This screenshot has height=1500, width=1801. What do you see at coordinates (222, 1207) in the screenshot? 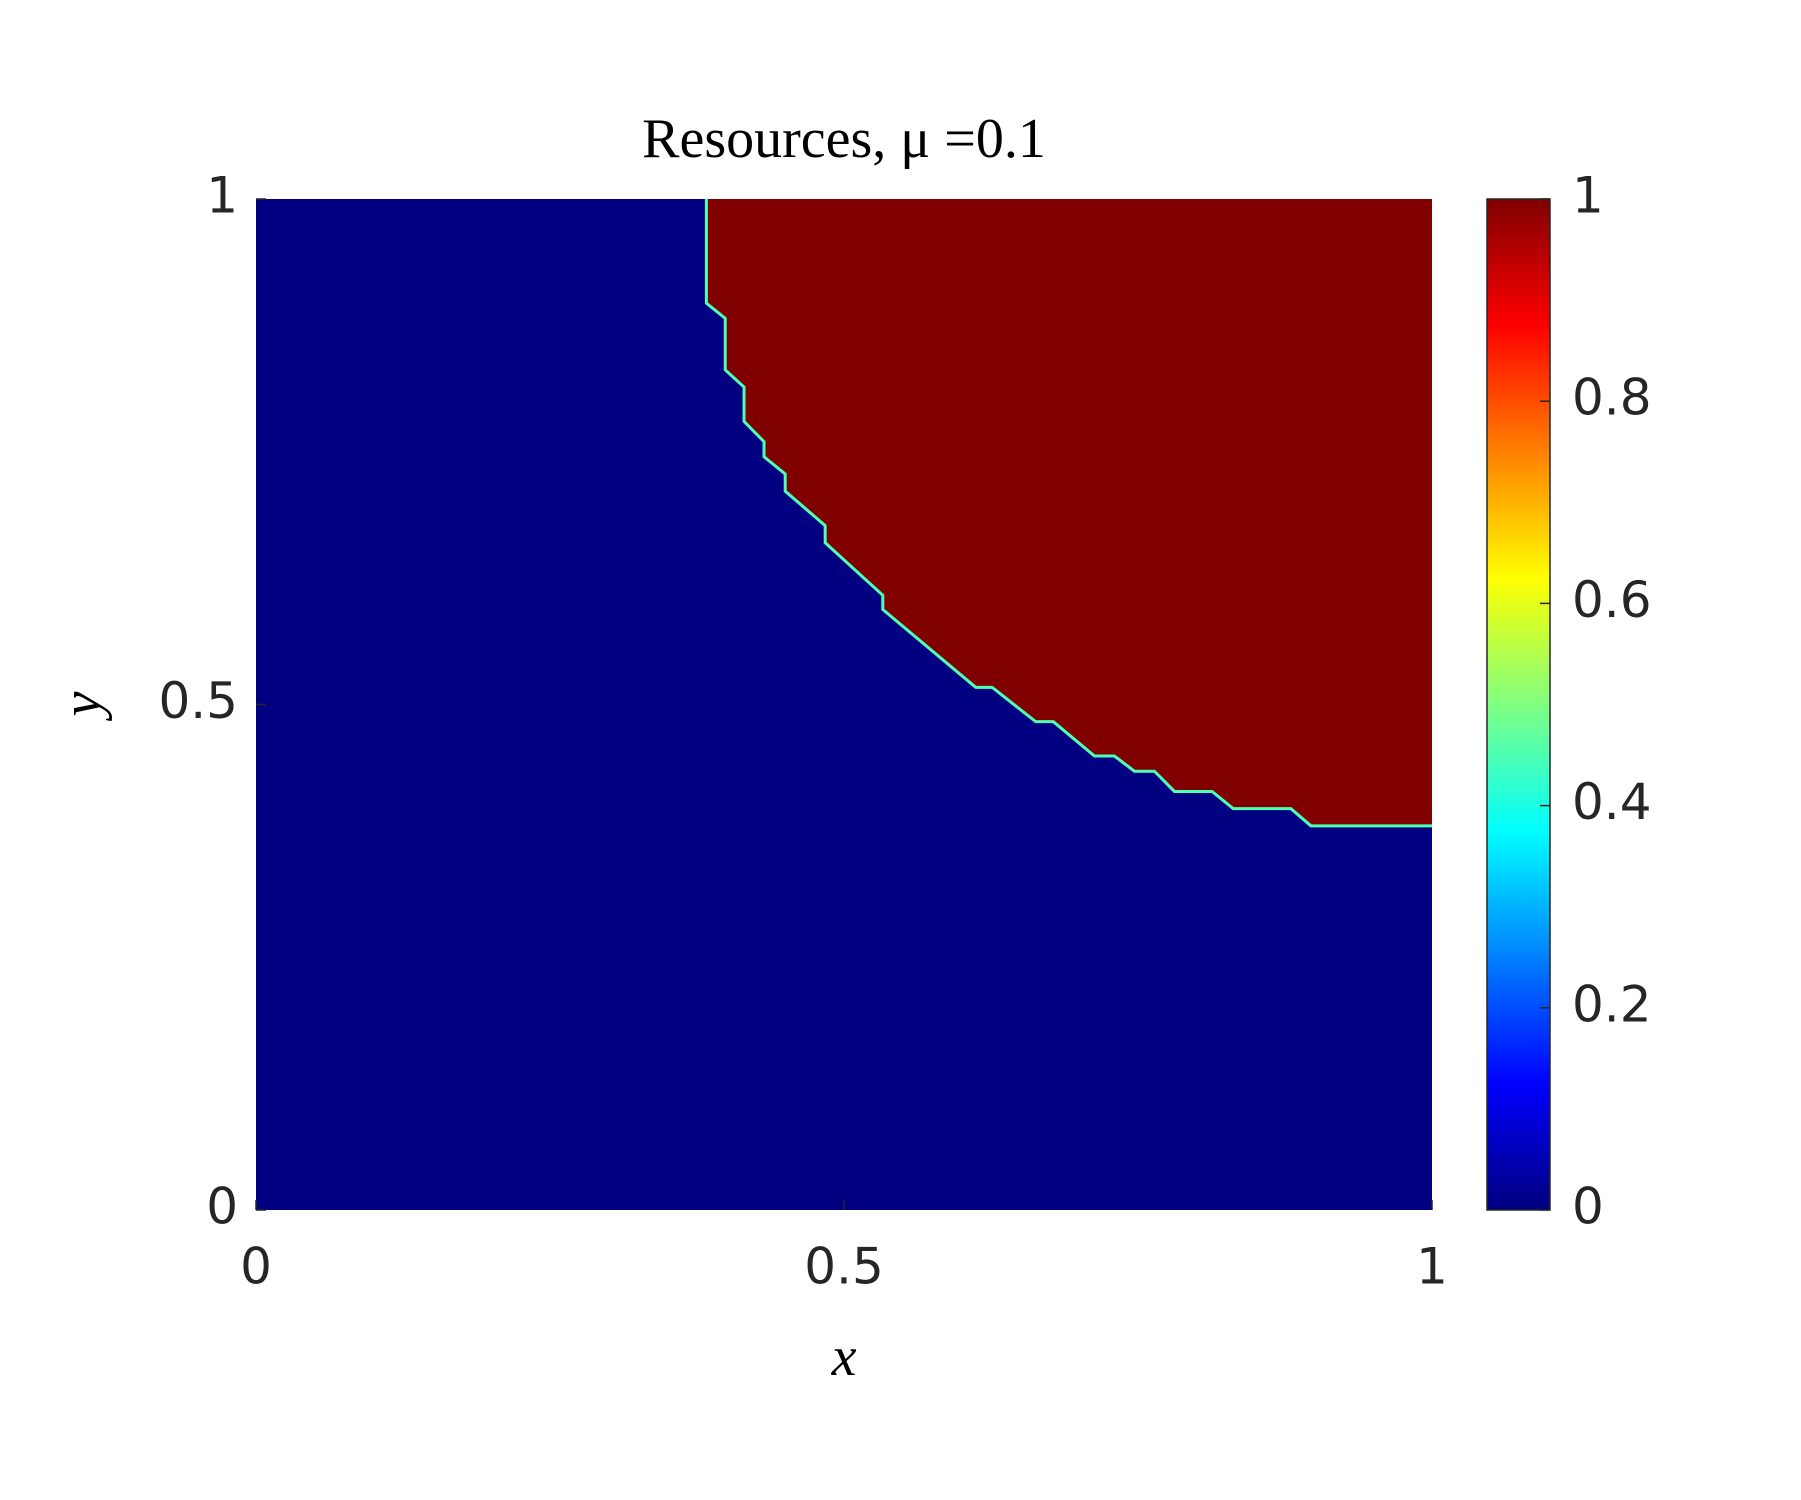
I see `y-tick-label: 0` at bounding box center [222, 1207].